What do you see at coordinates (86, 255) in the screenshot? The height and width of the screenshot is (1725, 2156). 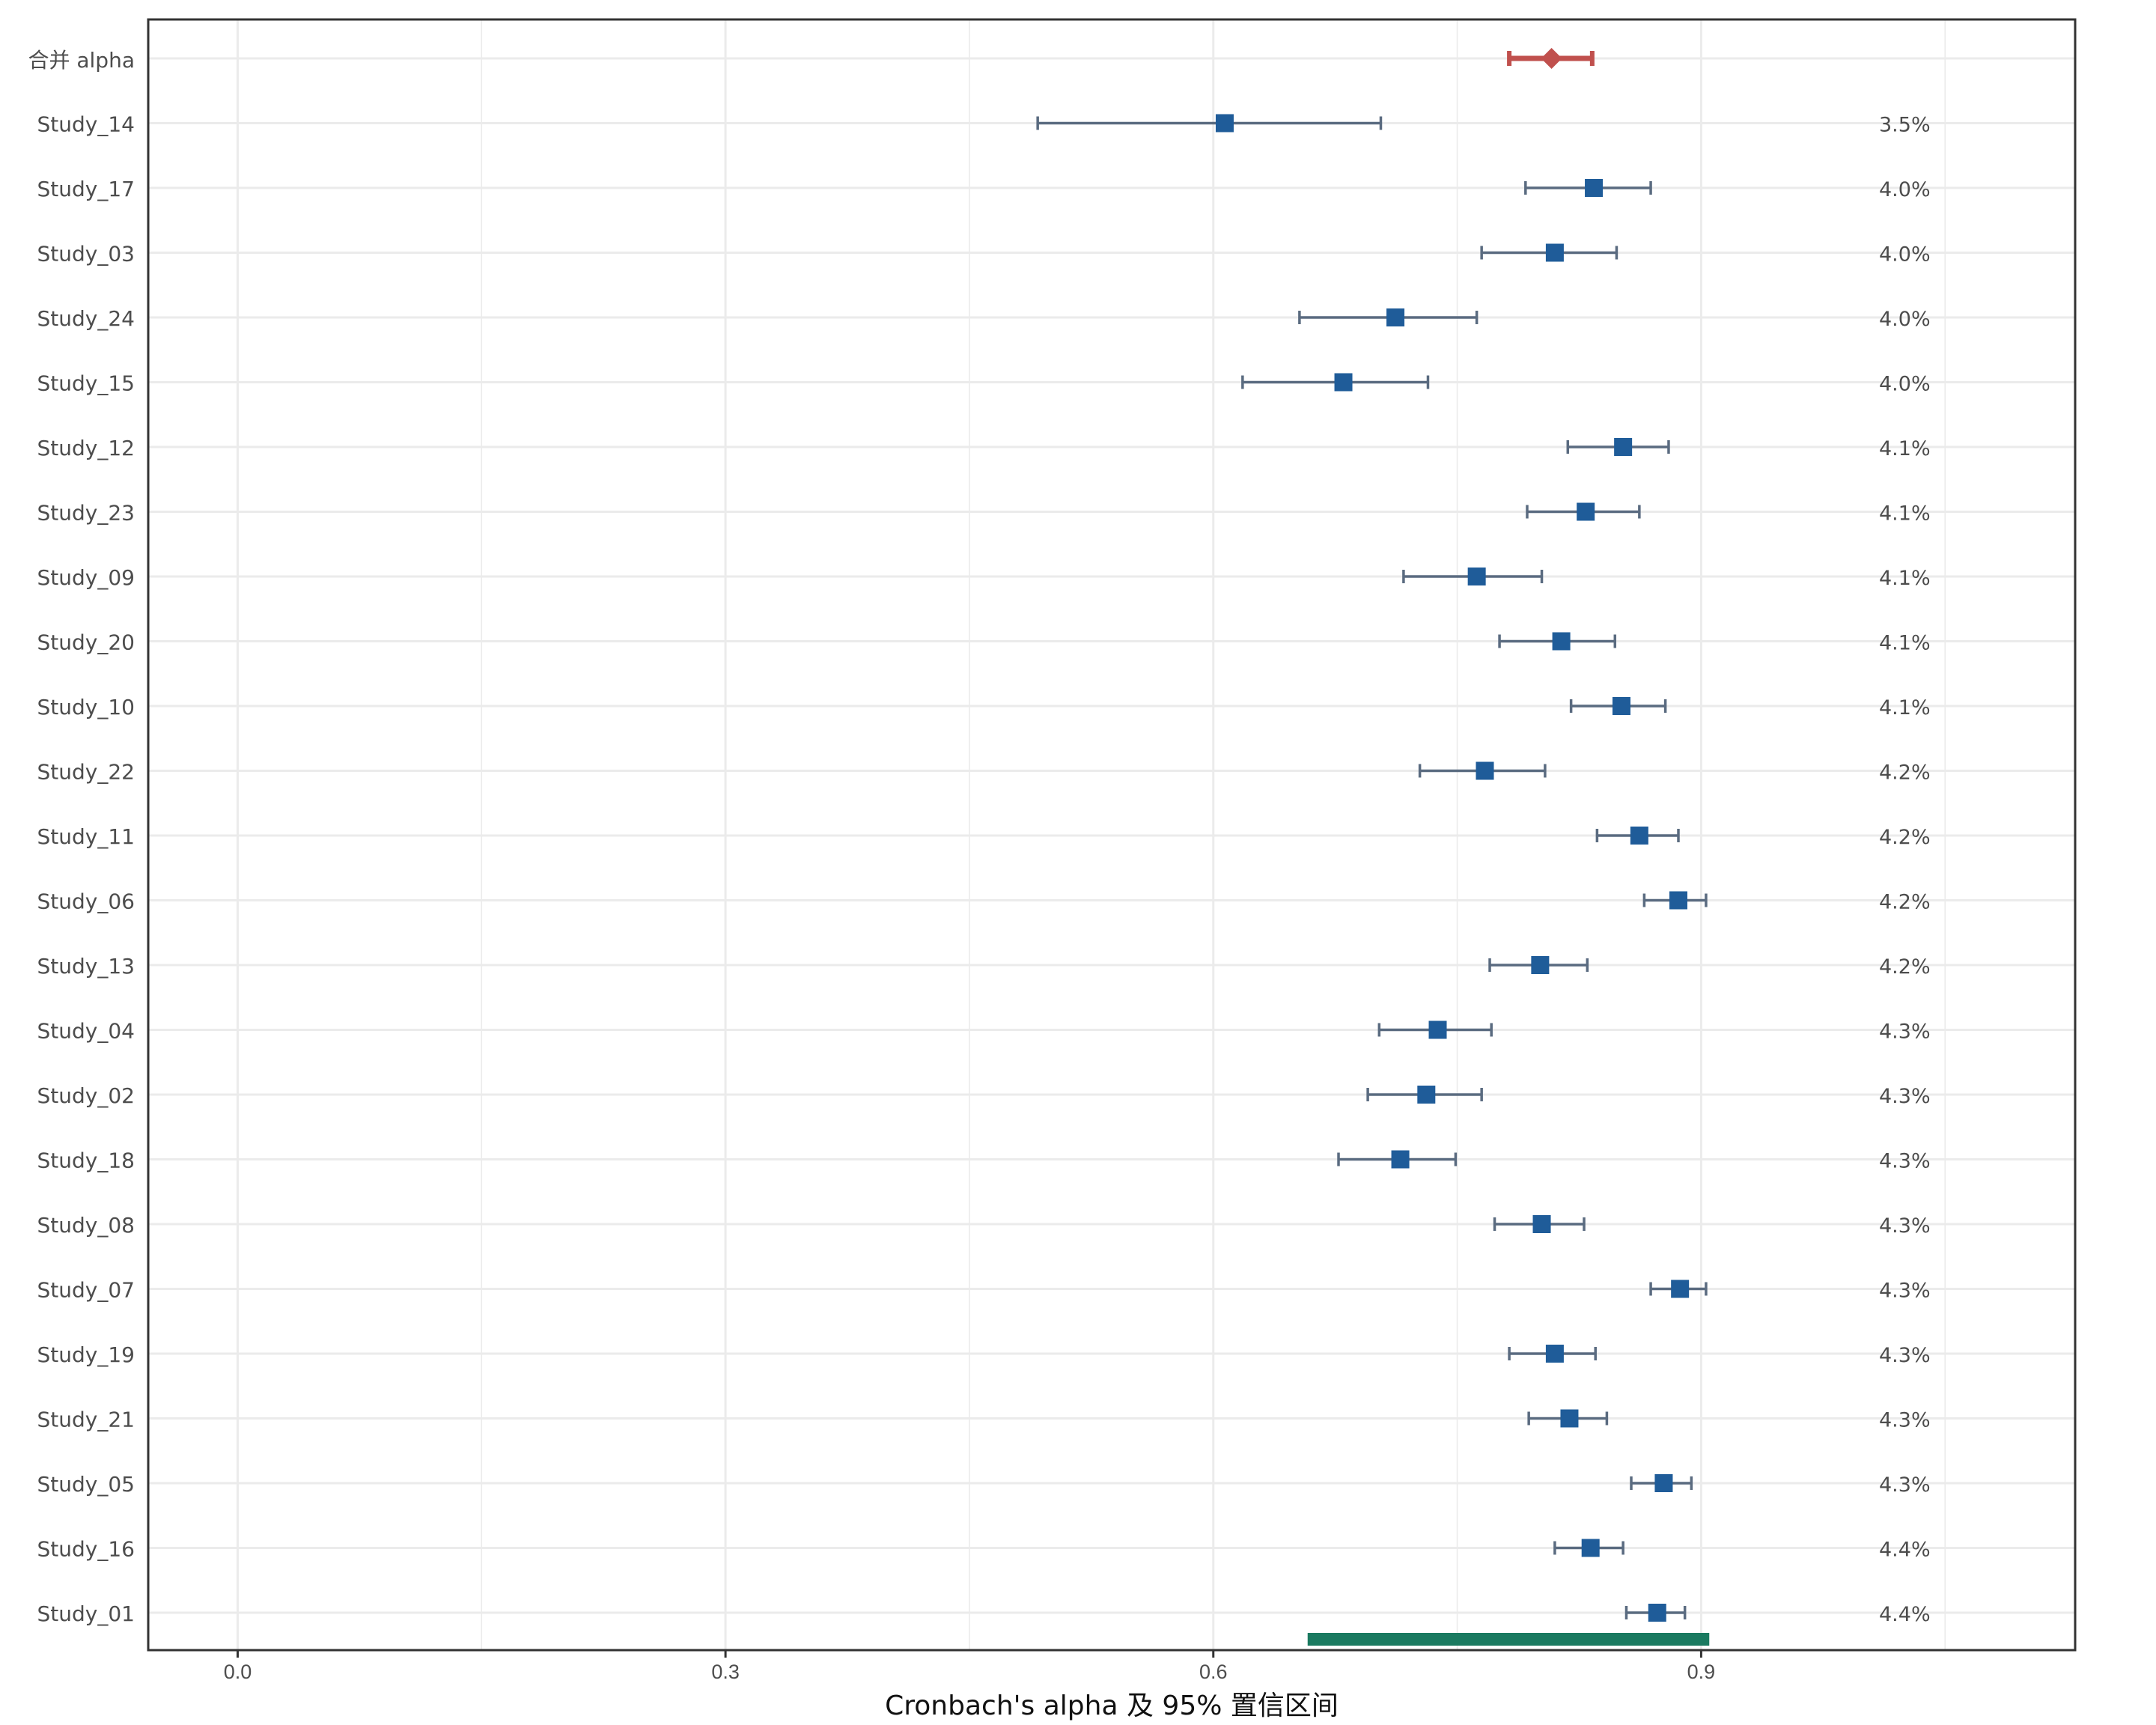 I see `study-label: Study_03` at bounding box center [86, 255].